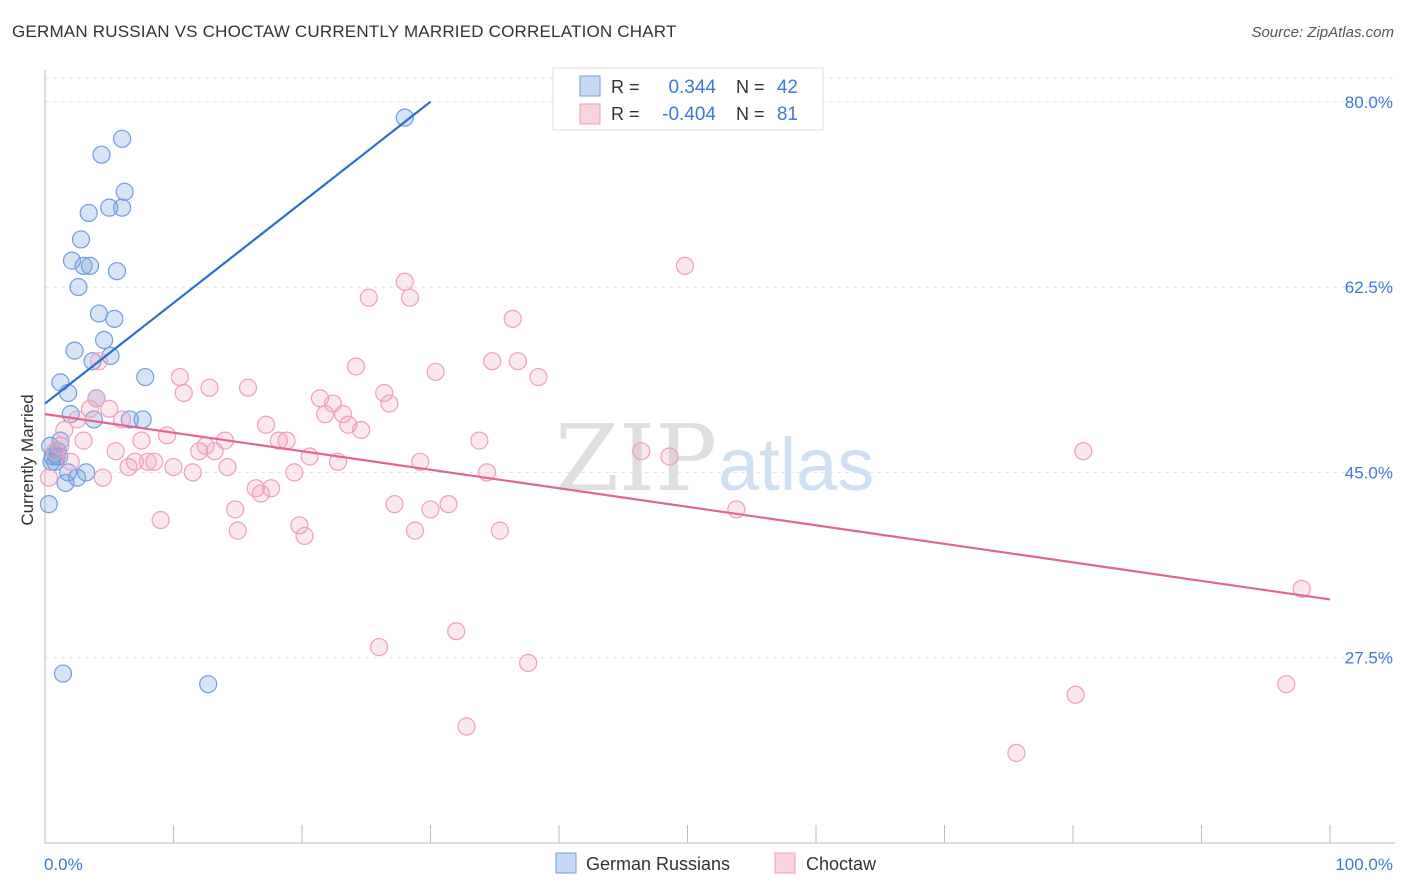 This screenshot has height=892, width=1406. What do you see at coordinates (1369, 472) in the screenshot?
I see `y-tick-label-1: 45.0%` at bounding box center [1369, 472].